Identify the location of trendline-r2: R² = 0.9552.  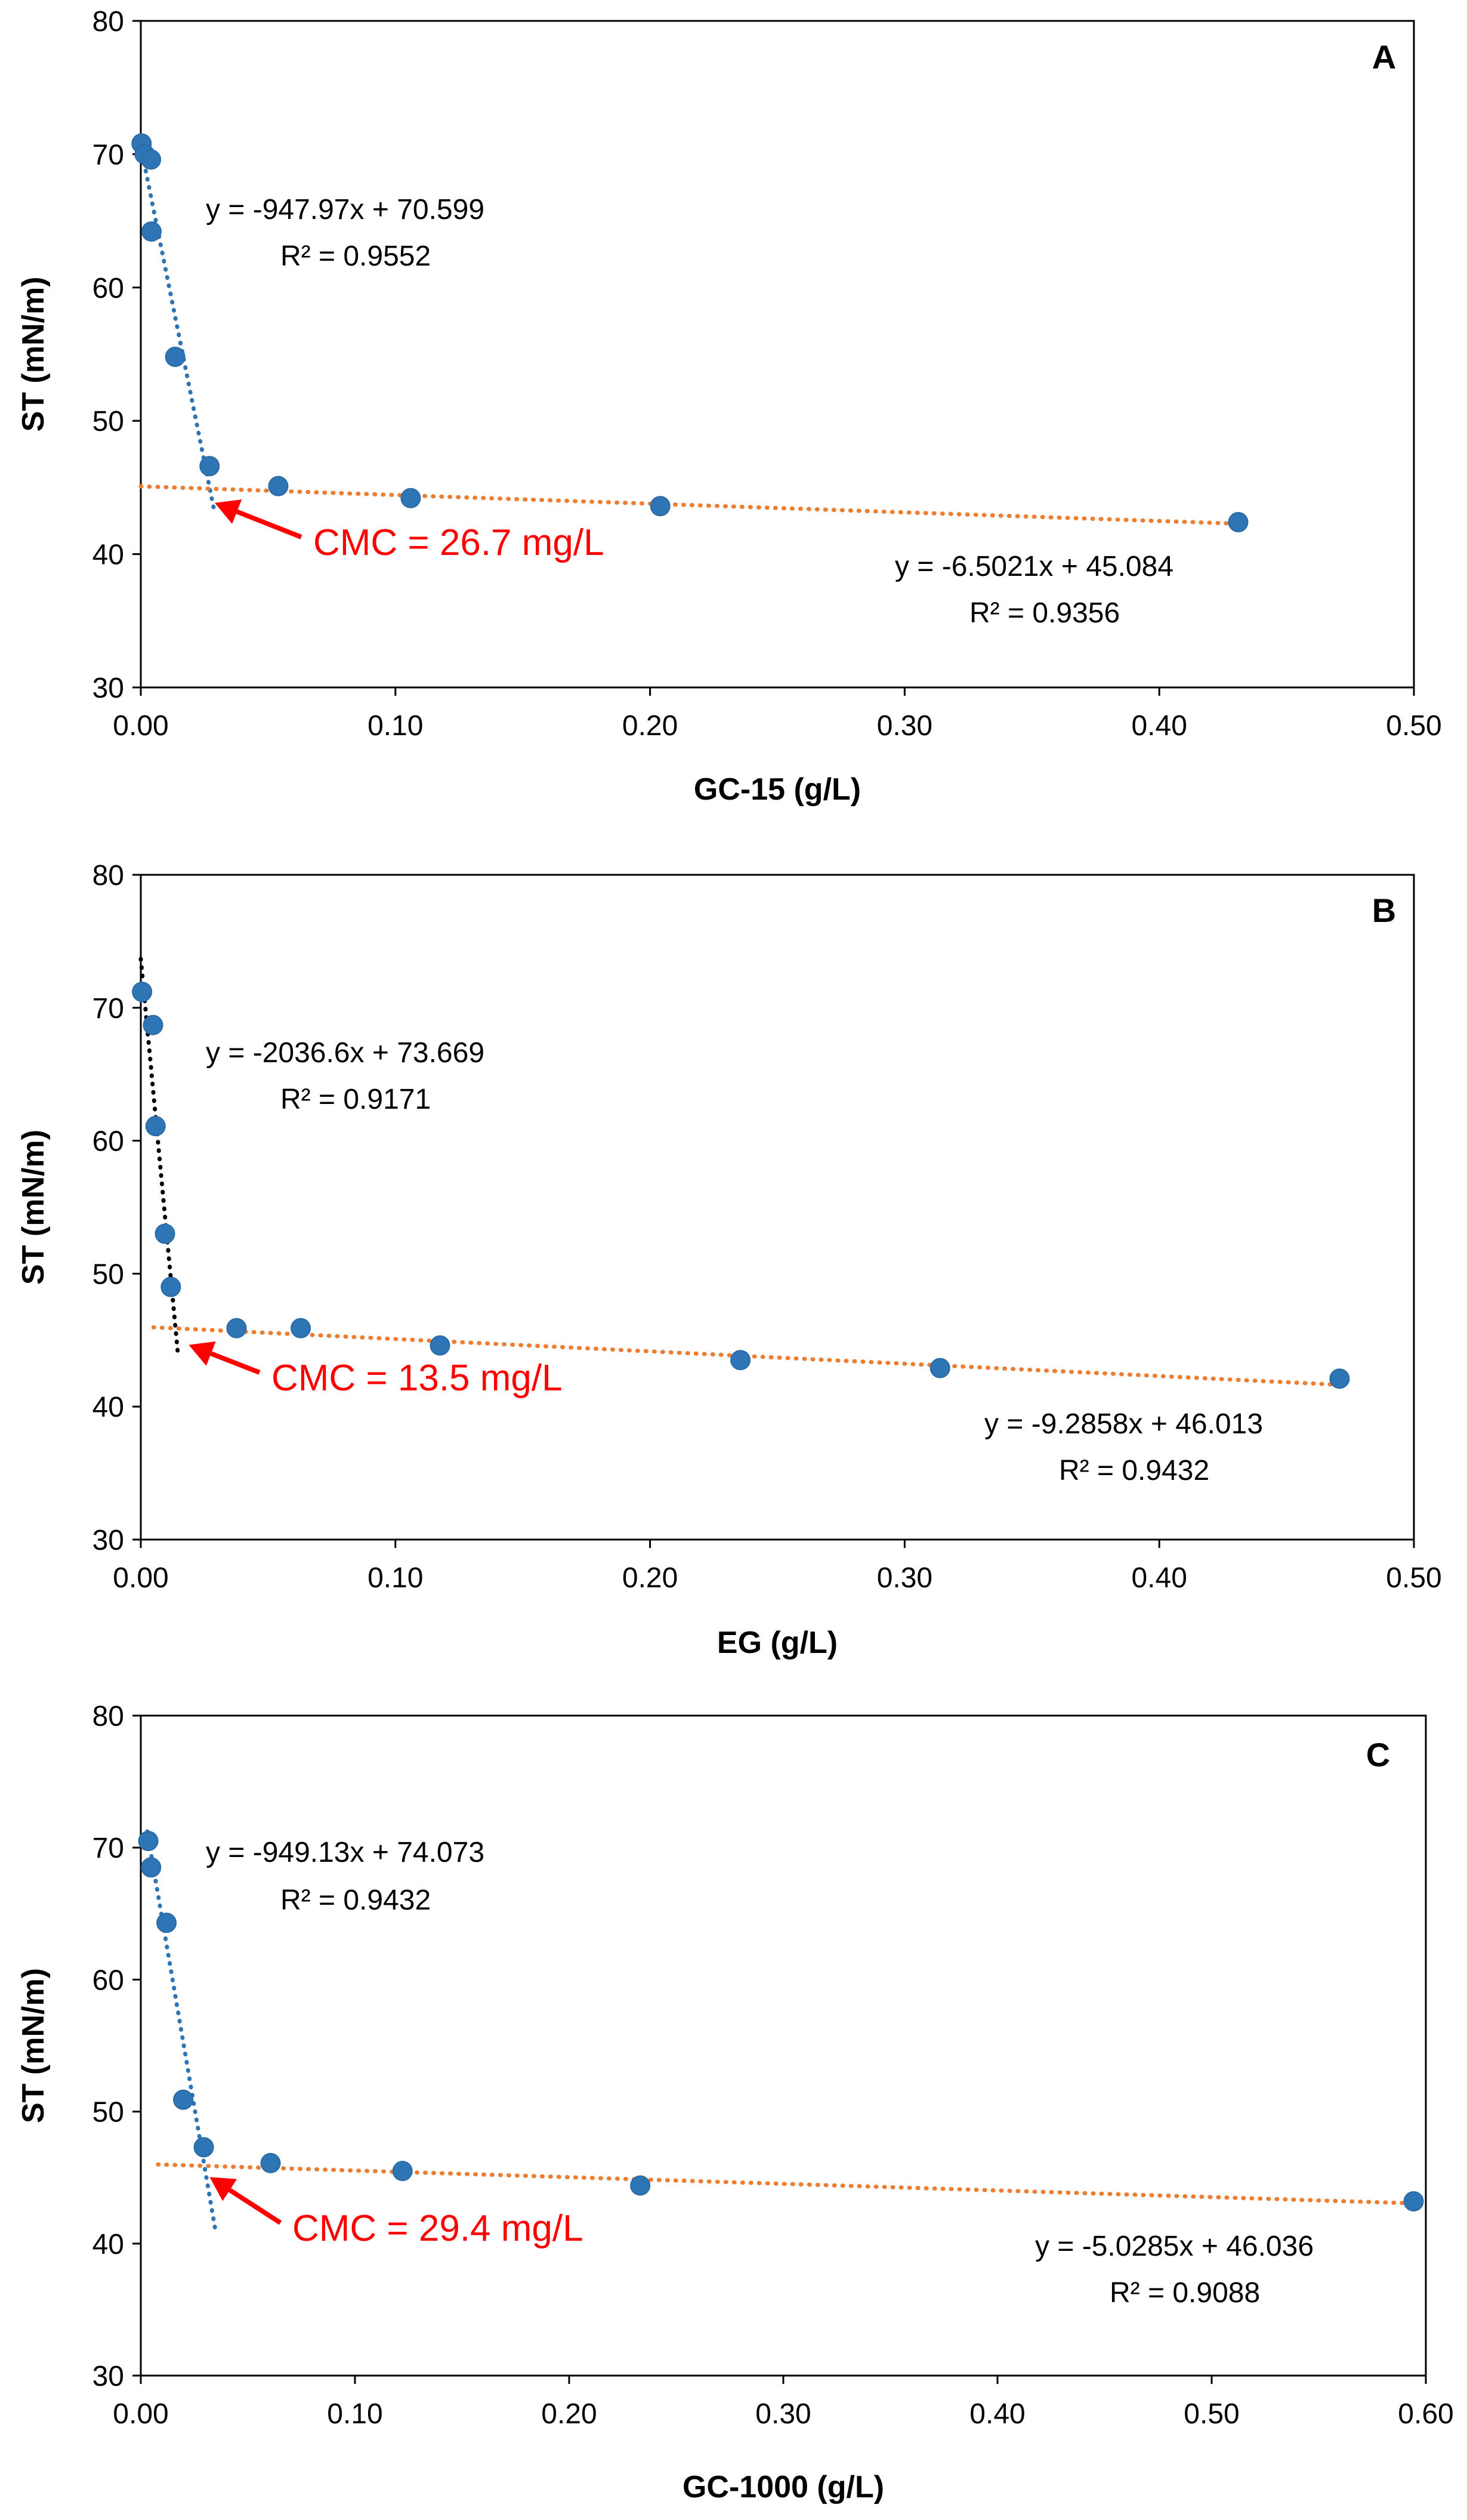
(355, 256).